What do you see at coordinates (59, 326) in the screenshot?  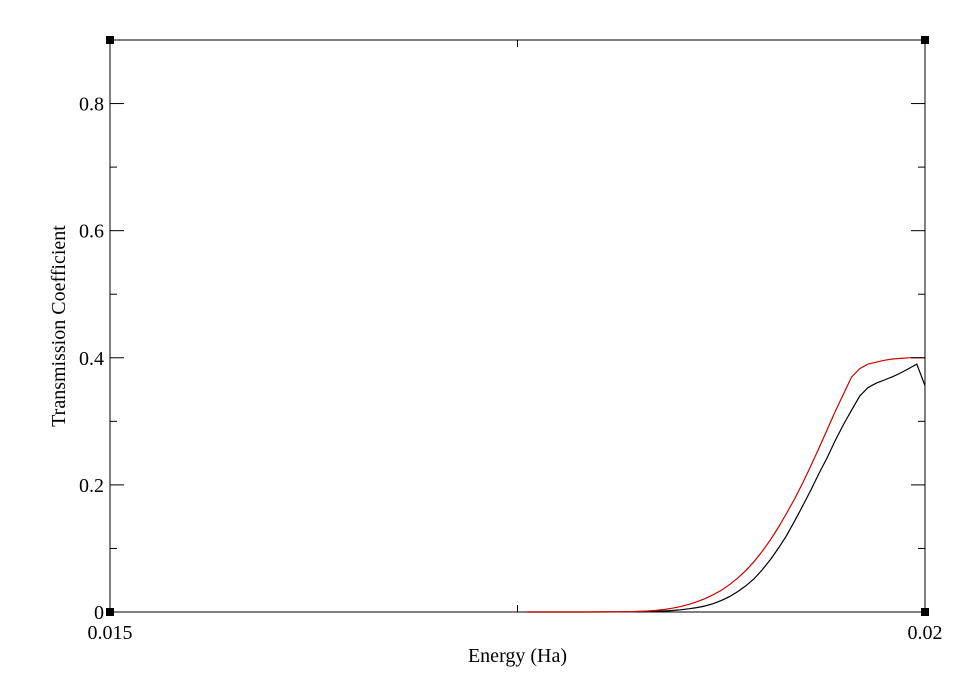 I see `y-axis-title: Transmission Coefficient` at bounding box center [59, 326].